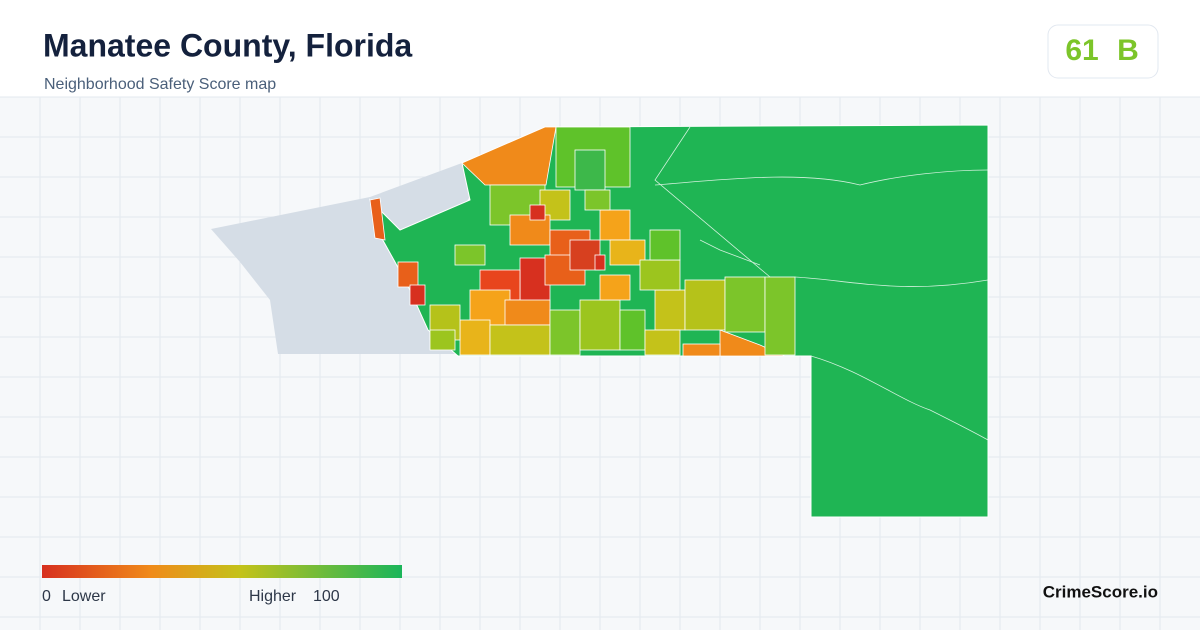 The image size is (1200, 630). I want to click on legend-min-label: Lower, so click(84, 596).